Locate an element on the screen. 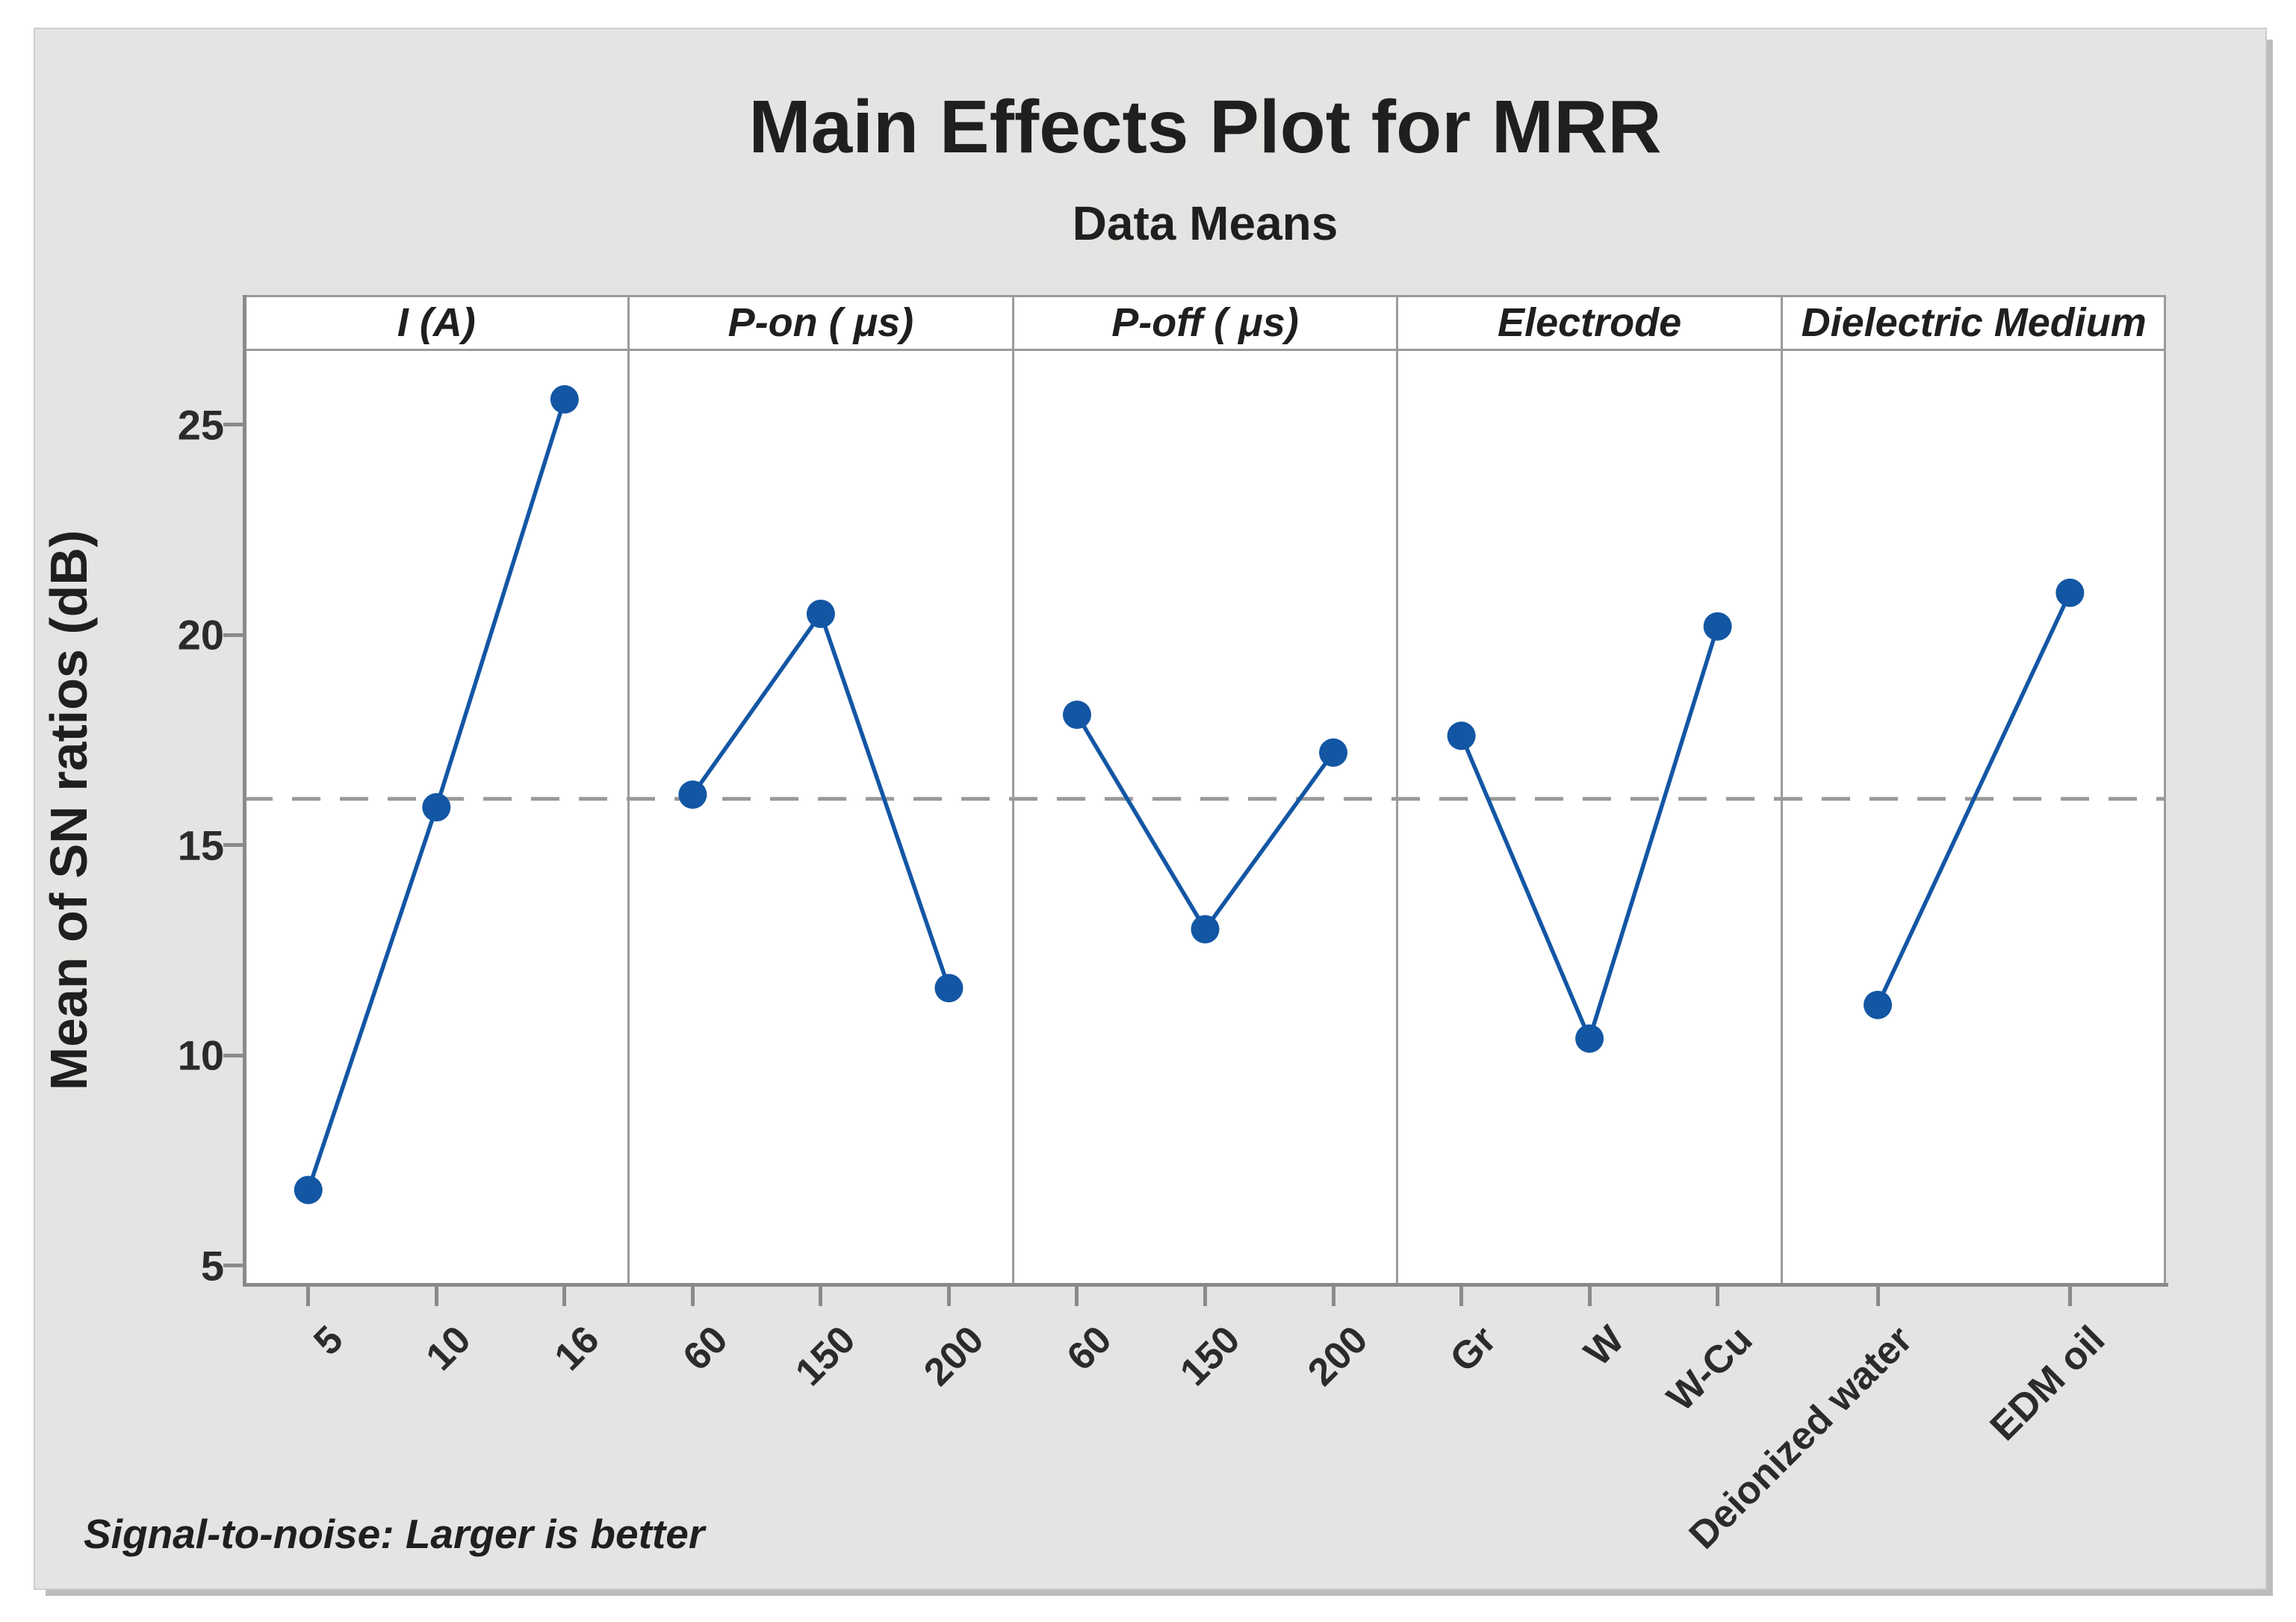 The image size is (2296, 1622). chart-title: Main Effects Plot for MRR is located at coordinates (1205, 127).